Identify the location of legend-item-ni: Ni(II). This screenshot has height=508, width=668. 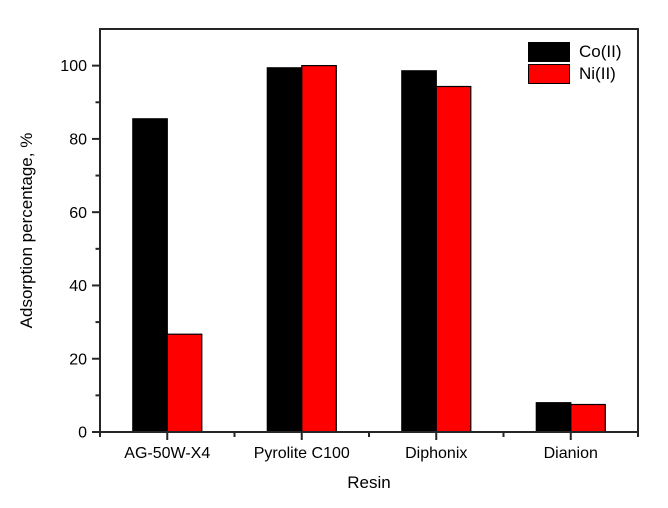
(575, 74).